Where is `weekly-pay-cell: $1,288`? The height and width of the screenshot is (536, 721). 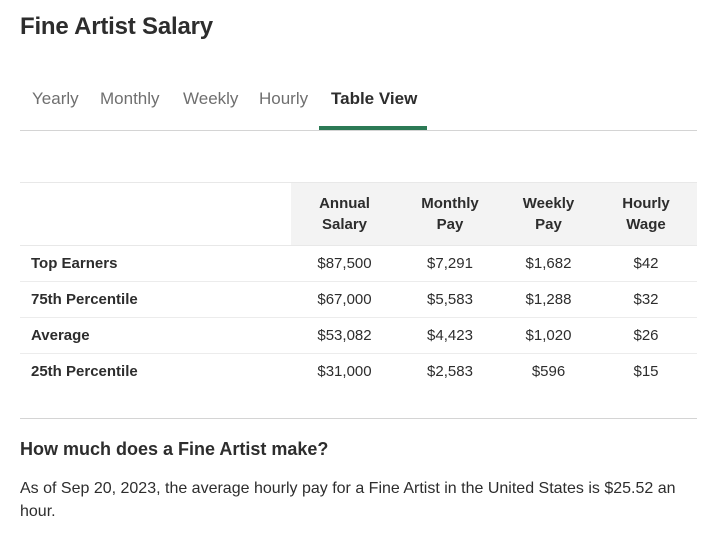
weekly-pay-cell: $1,288 is located at coordinates (548, 299).